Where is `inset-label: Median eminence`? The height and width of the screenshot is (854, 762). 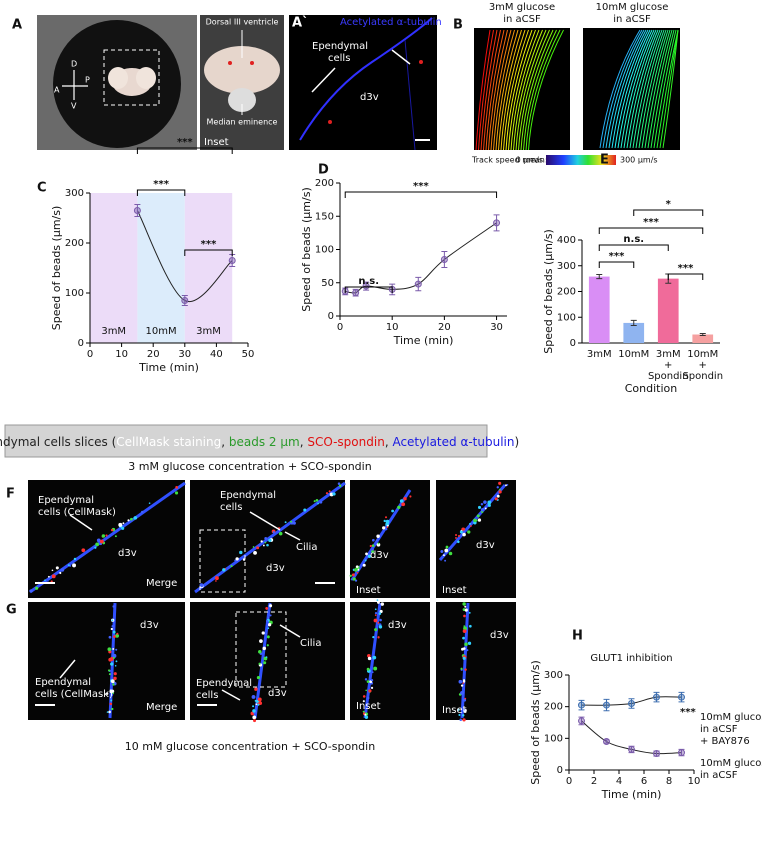
inset-label: Median eminence is located at coordinates (242, 122).